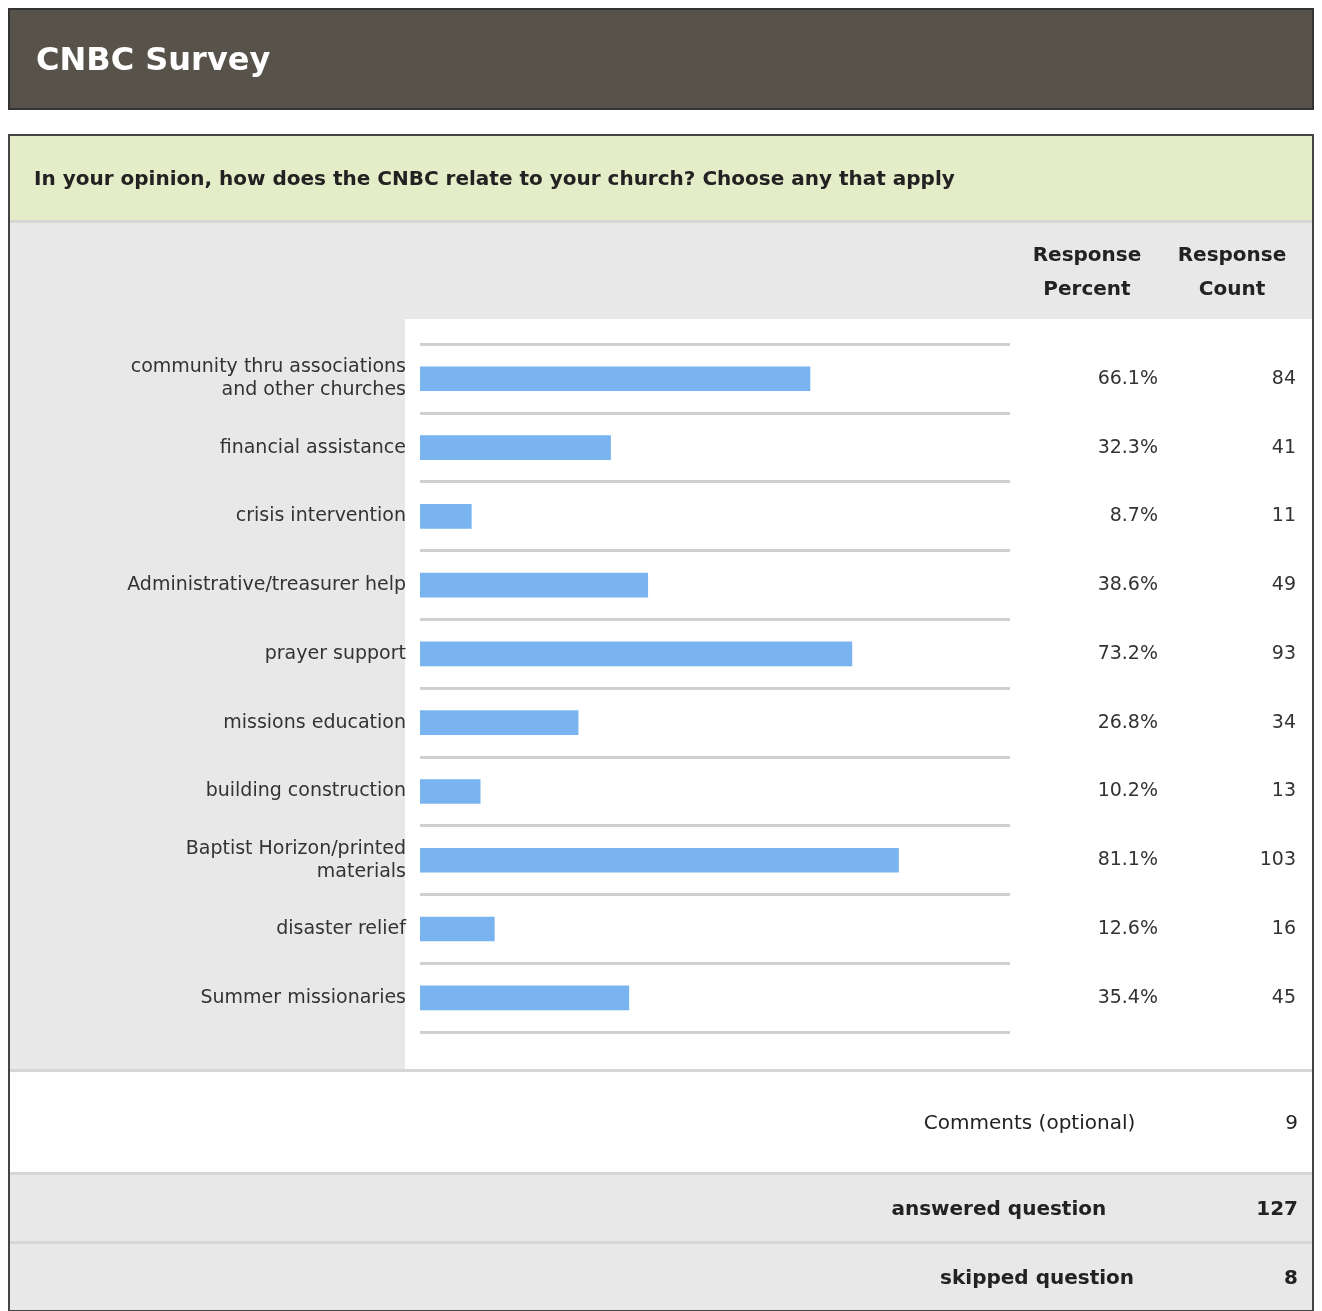 This screenshot has height=1311, width=1322. What do you see at coordinates (1133, 514) in the screenshot?
I see `data-label: 8.7%` at bounding box center [1133, 514].